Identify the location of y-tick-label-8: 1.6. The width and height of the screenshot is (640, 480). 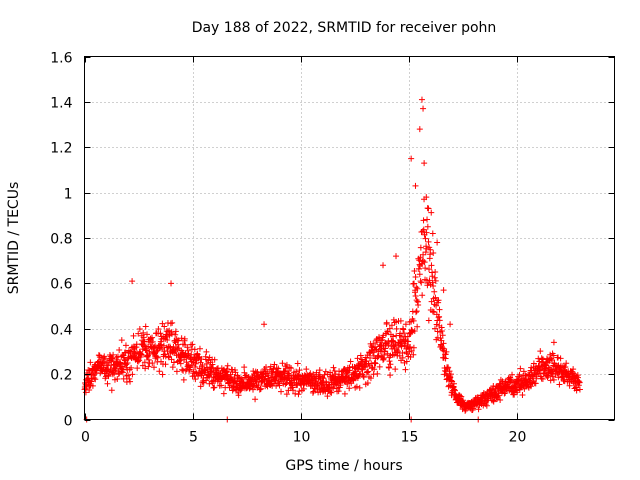
(61, 59).